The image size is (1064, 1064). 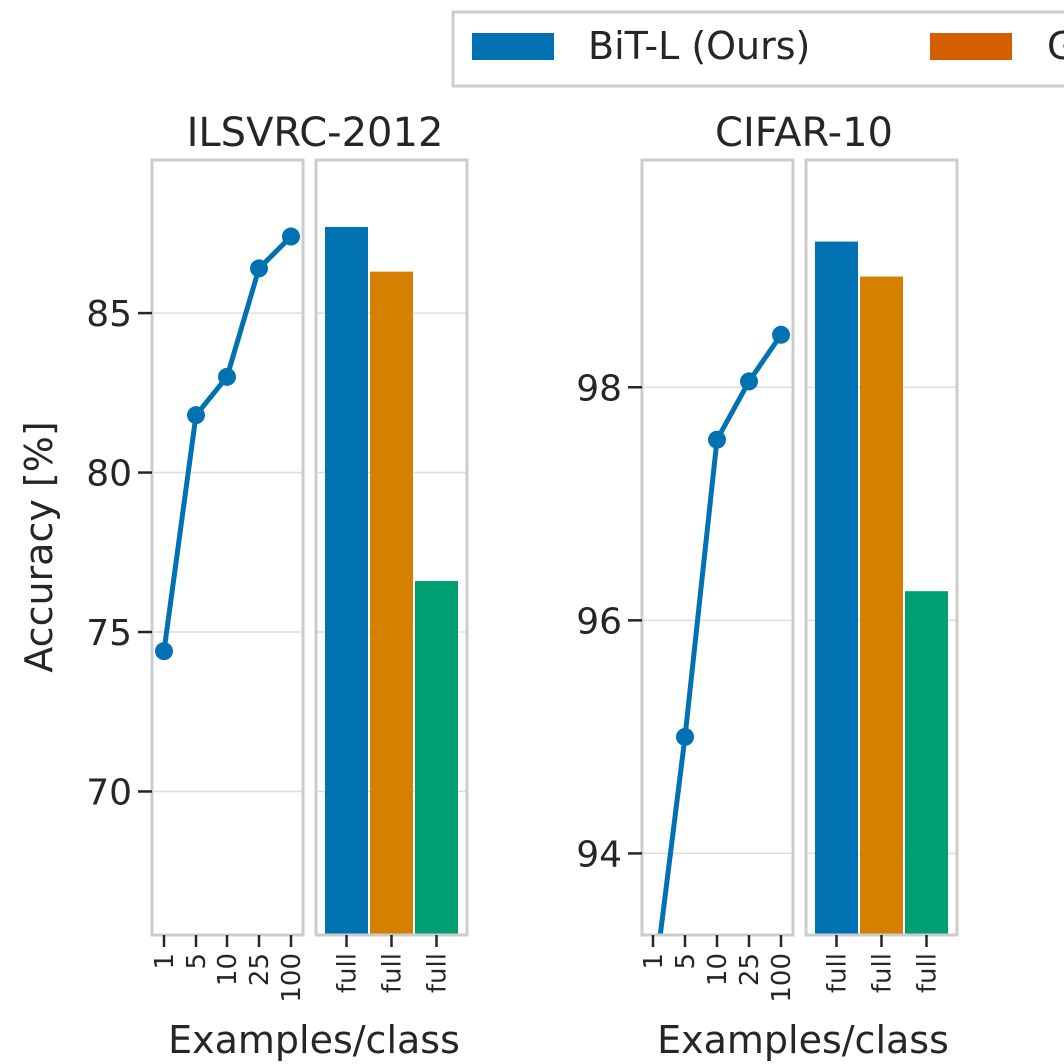 What do you see at coordinates (109, 314) in the screenshot?
I see `y-tick-label: 85` at bounding box center [109, 314].